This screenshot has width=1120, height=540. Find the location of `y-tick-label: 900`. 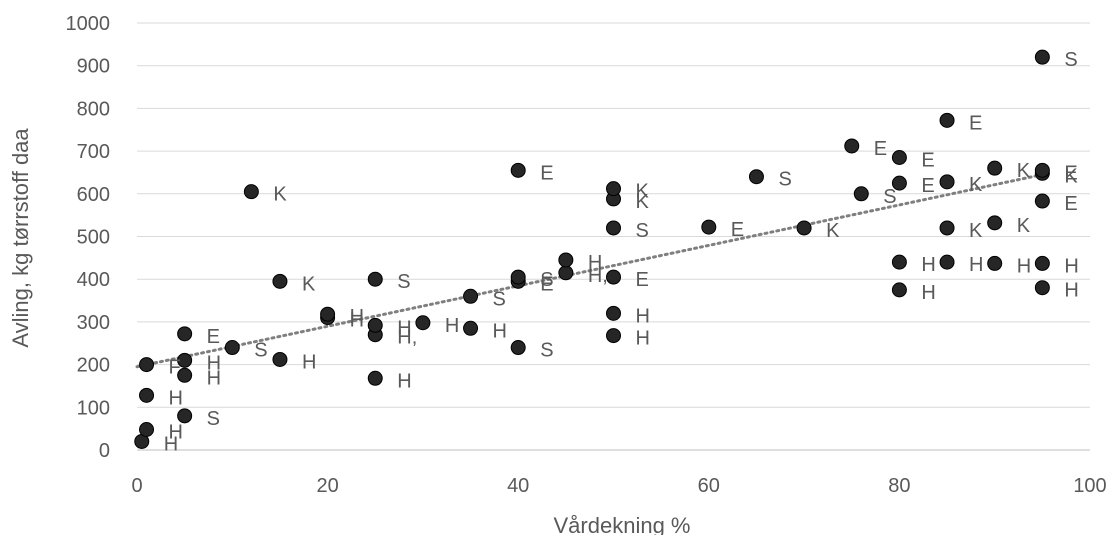

y-tick-label: 900 is located at coordinates (93, 67).